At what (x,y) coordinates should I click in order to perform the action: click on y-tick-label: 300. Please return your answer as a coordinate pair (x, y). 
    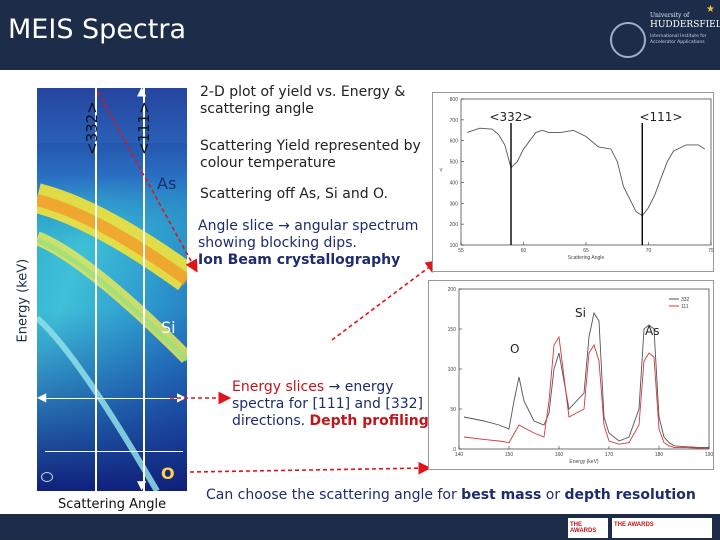
    Looking at the image, I should click on (454, 204).